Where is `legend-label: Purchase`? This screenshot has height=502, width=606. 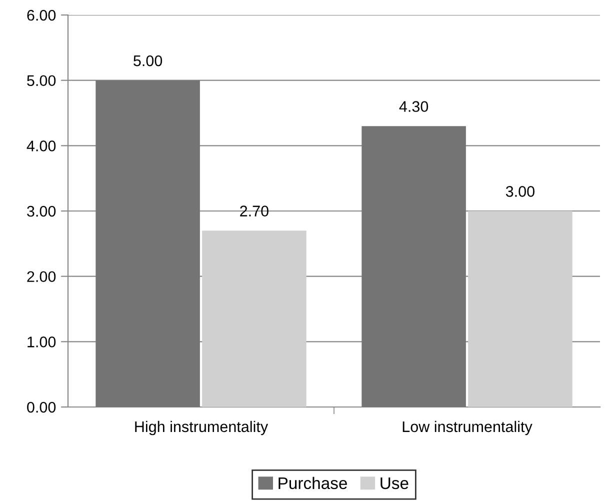
legend-label: Purchase is located at coordinates (312, 483).